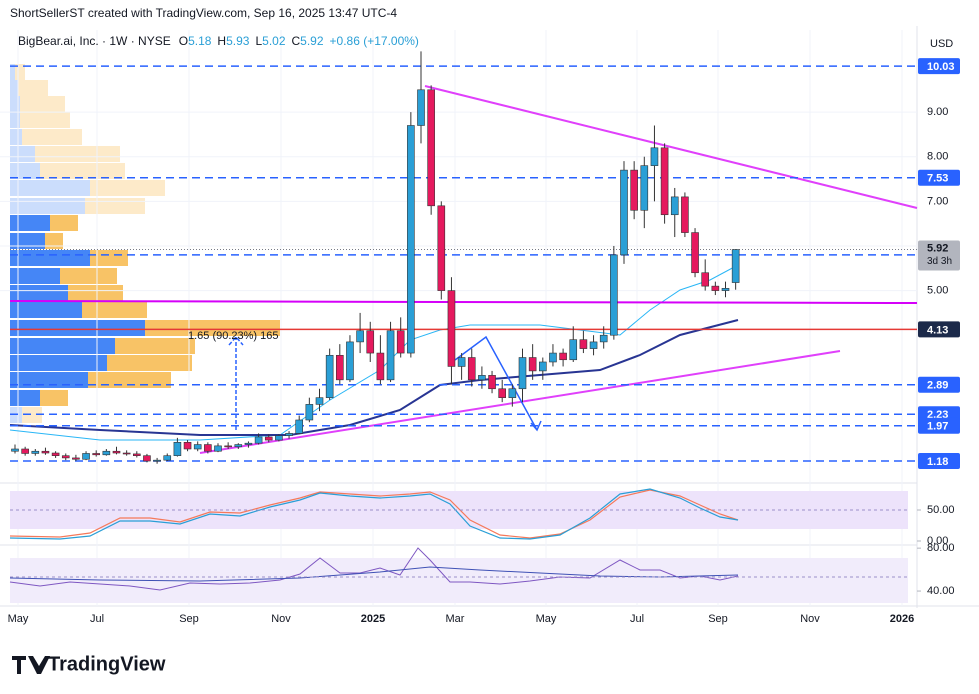  Describe the element at coordinates (312, 41) in the screenshot. I see `ohlc-value: 5.92` at that location.